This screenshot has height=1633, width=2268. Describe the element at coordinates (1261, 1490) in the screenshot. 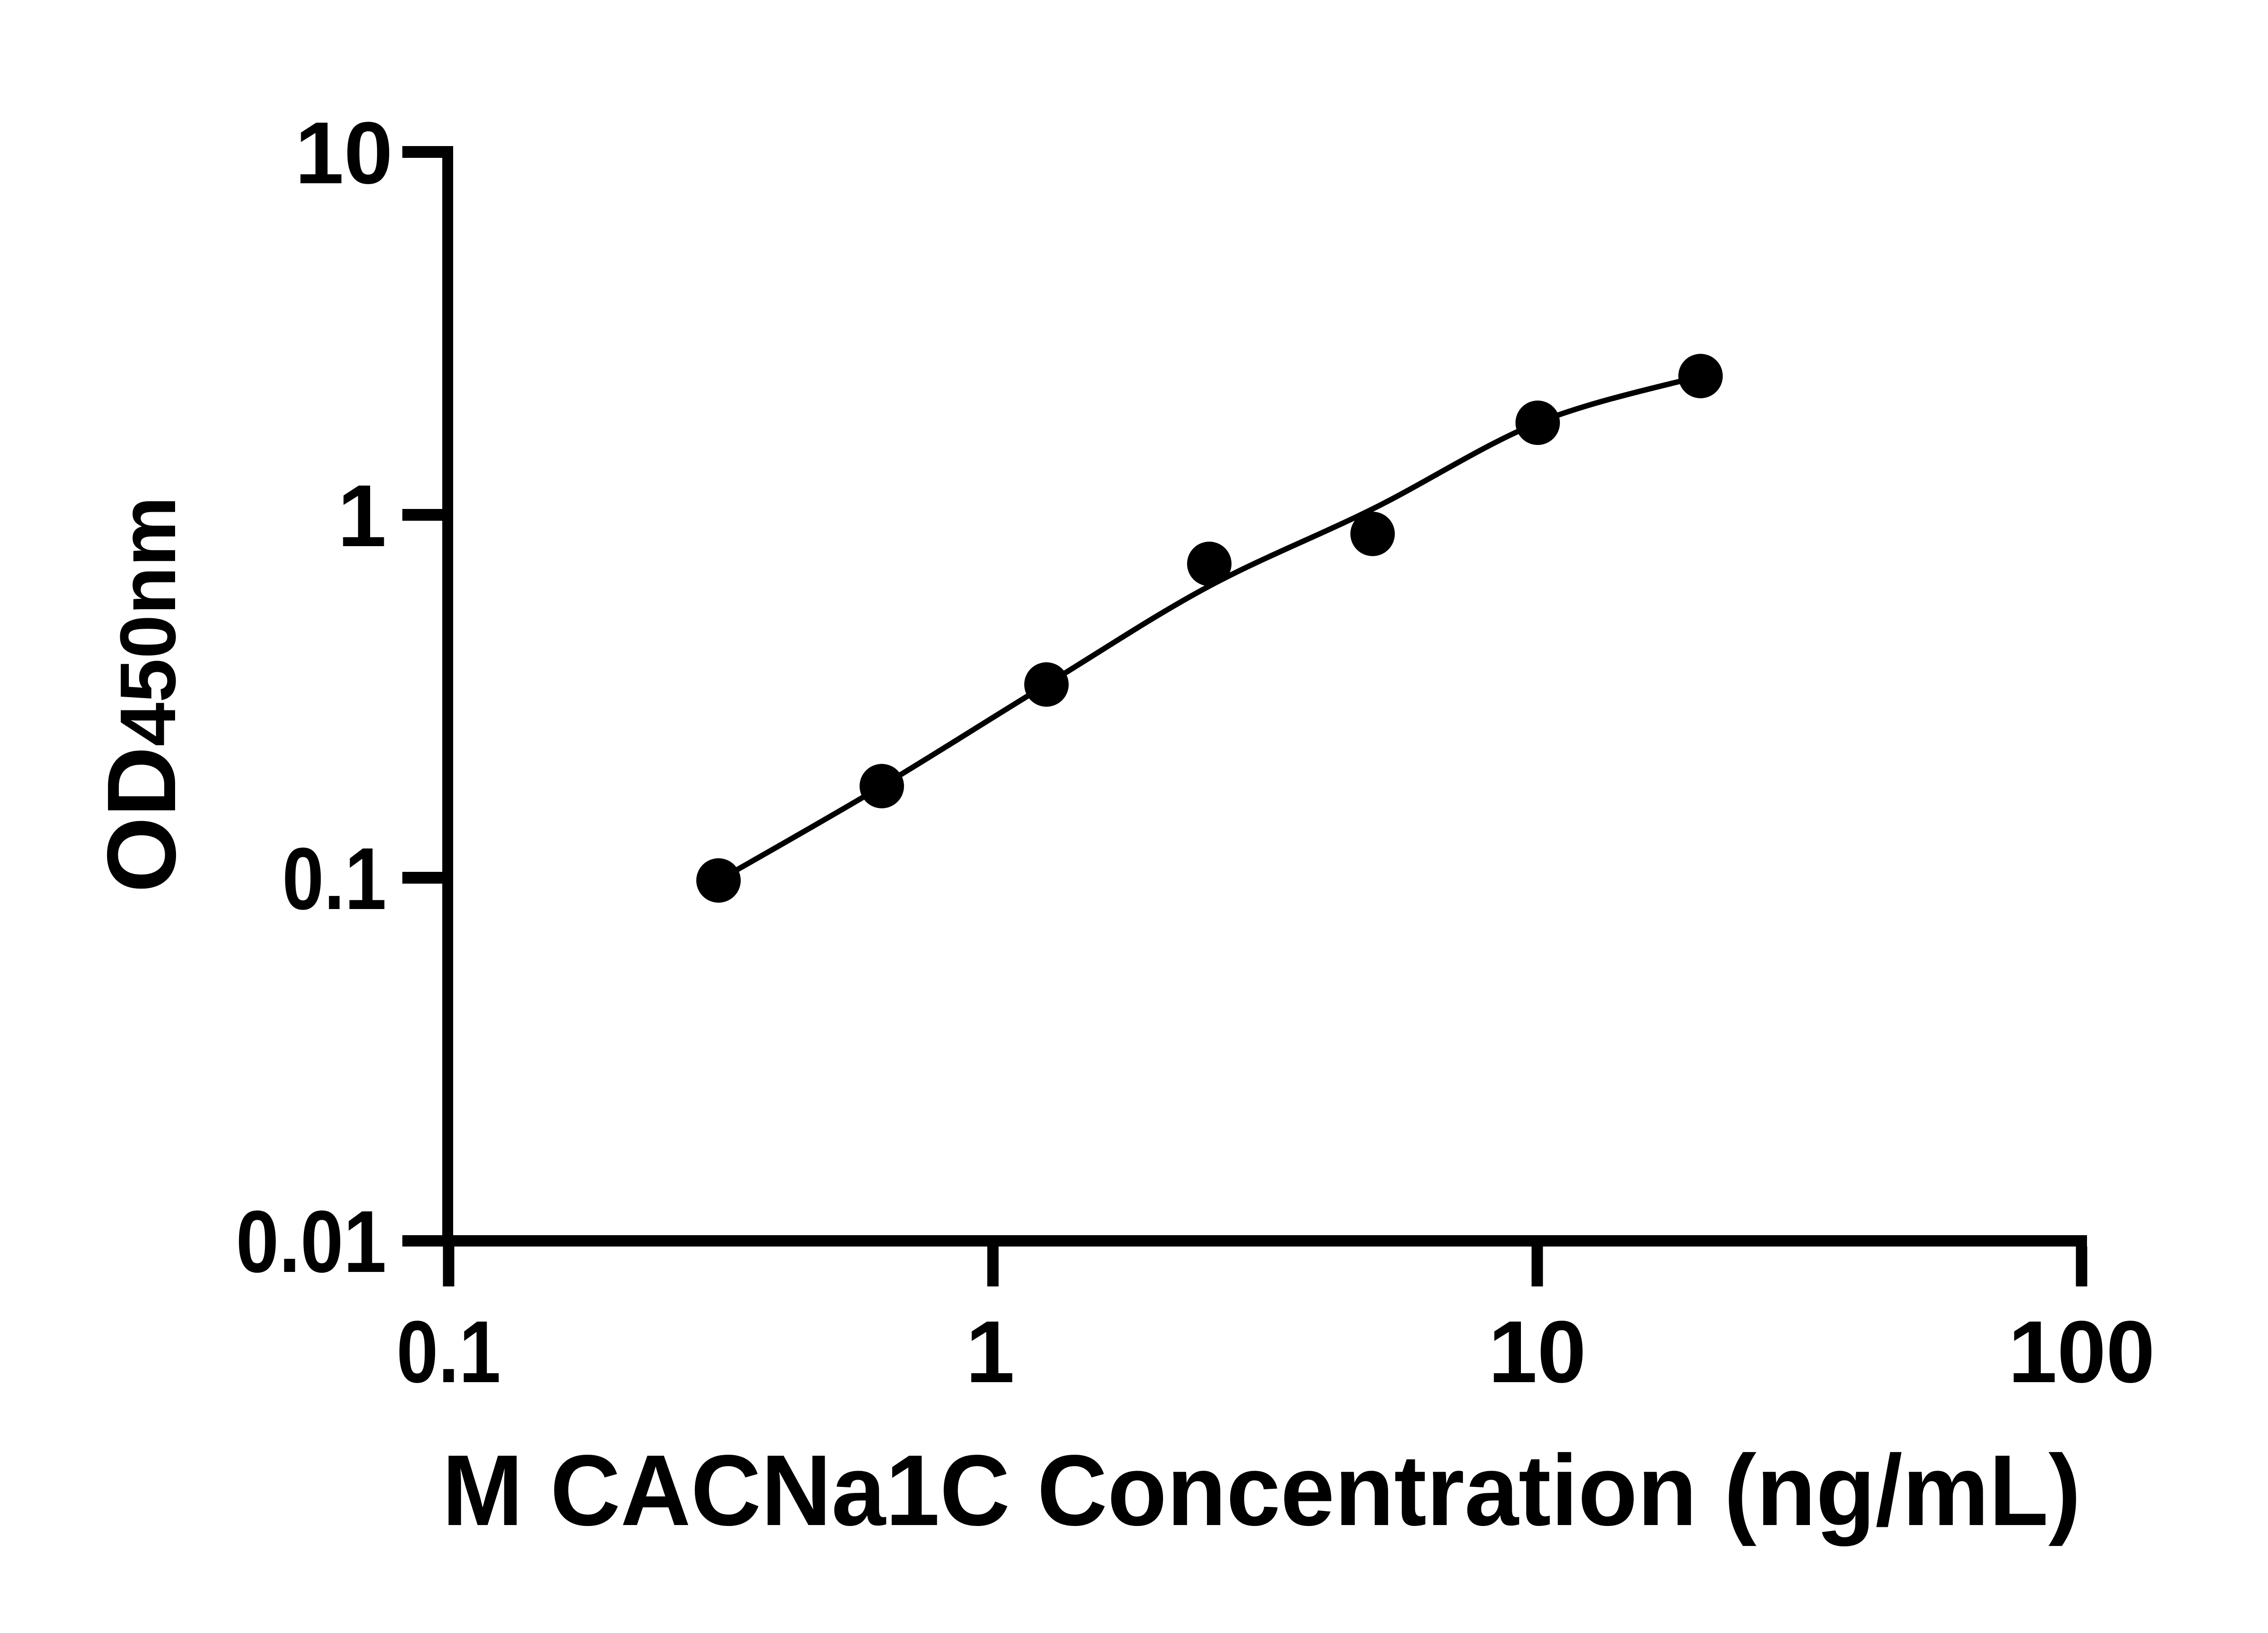

I see `svg-text:M CACNa1C Concentration (ng/mL: M CACNa1C Concentration (ng/mL)` at that location.